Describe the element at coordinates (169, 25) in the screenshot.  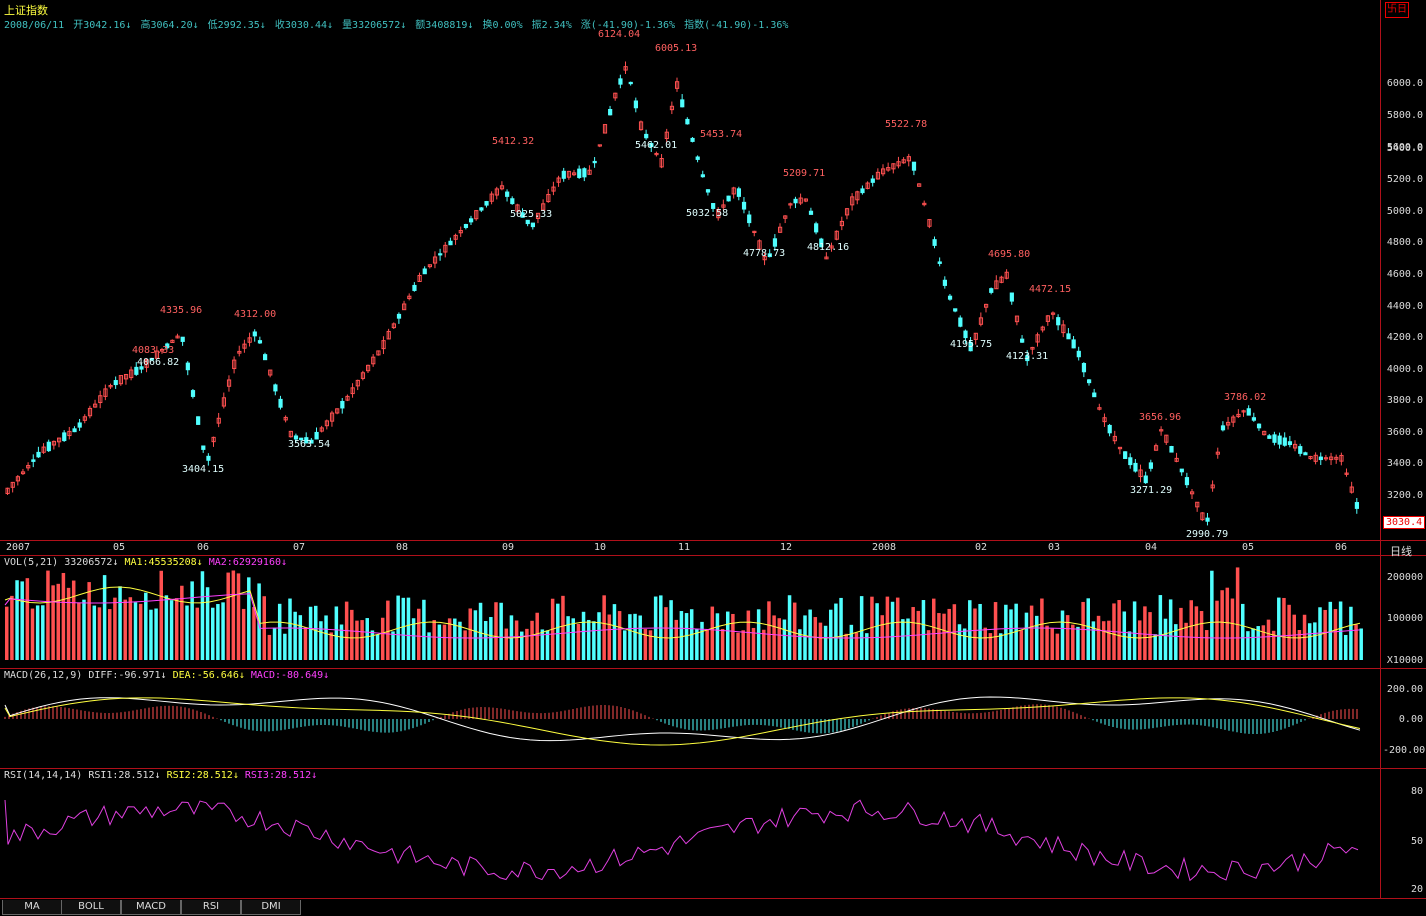
I see `quote-high: 高3064.20↓` at that location.